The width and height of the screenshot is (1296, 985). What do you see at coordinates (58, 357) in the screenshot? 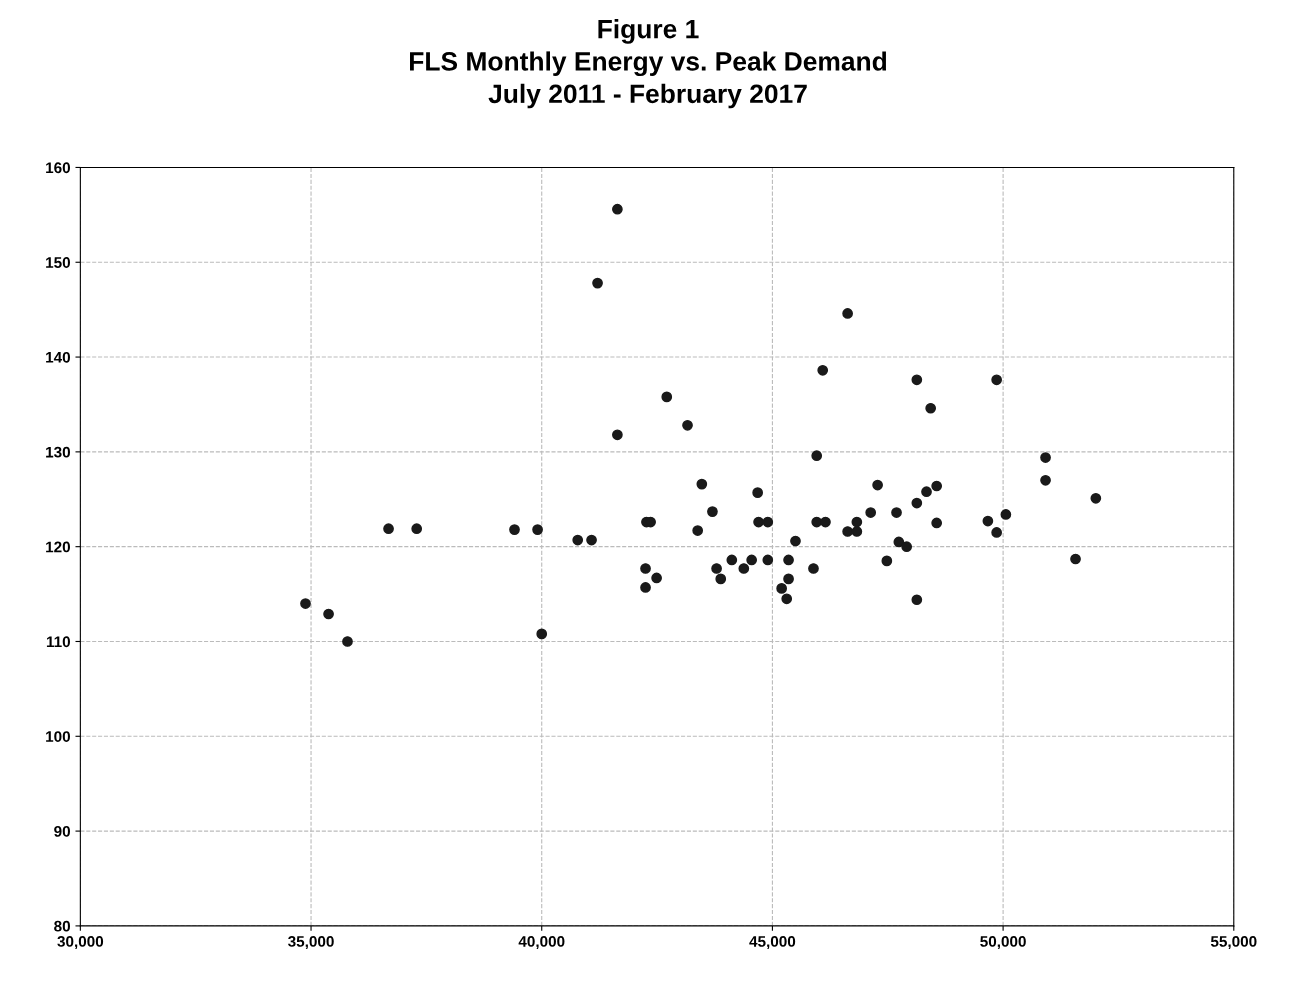
I see `y-tick-label: 140` at bounding box center [58, 357].